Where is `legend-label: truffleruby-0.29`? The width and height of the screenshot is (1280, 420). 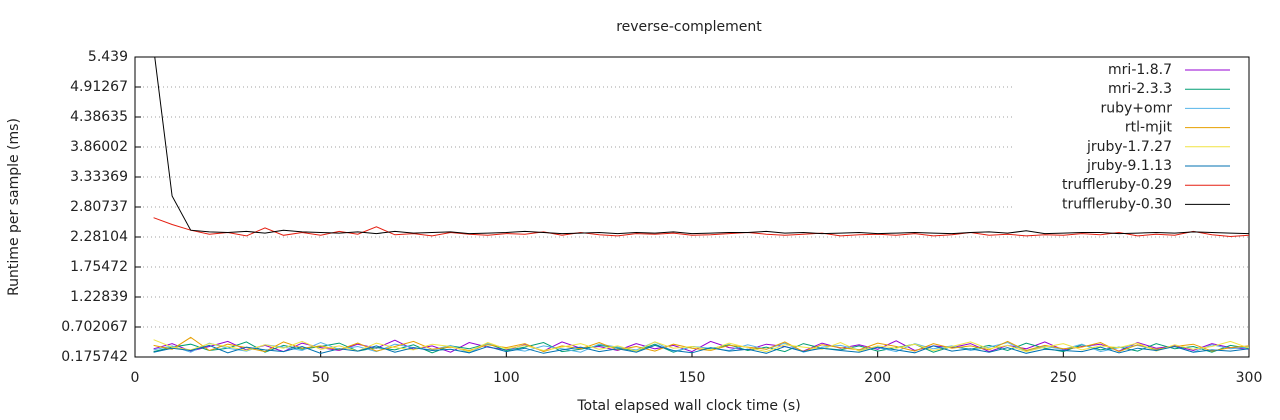 legend-label: truffleruby-0.29 is located at coordinates (1117, 185).